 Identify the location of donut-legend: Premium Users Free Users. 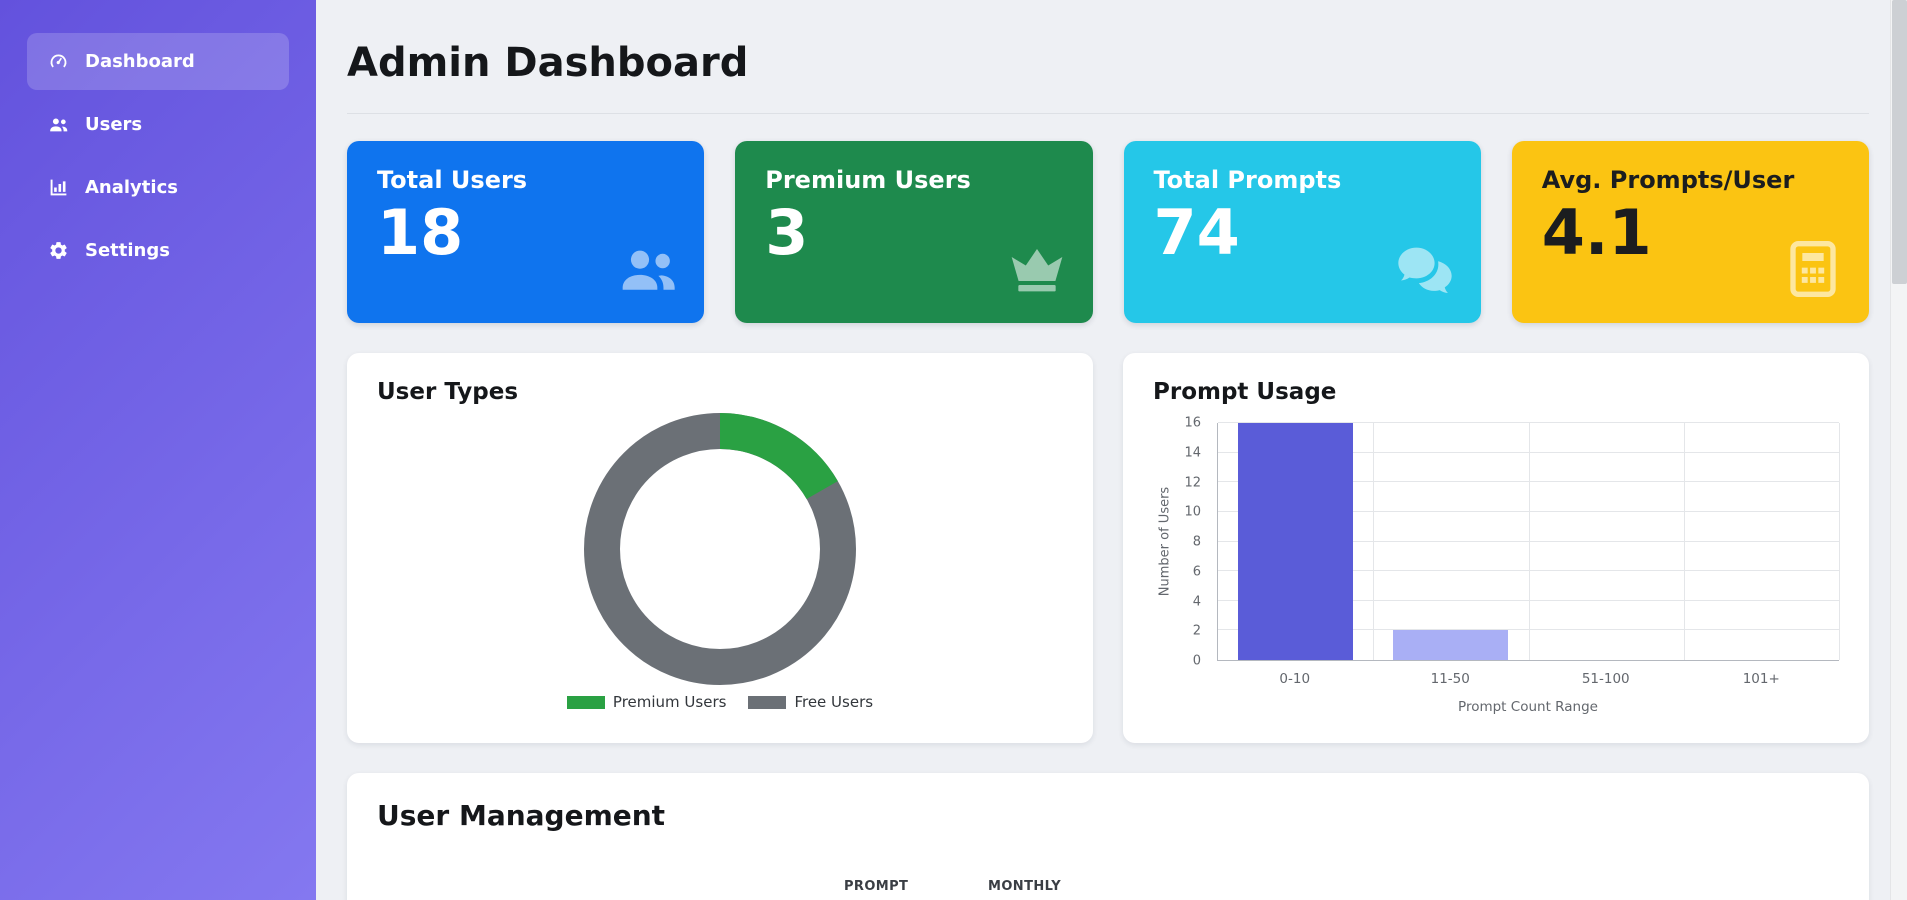
(719, 702).